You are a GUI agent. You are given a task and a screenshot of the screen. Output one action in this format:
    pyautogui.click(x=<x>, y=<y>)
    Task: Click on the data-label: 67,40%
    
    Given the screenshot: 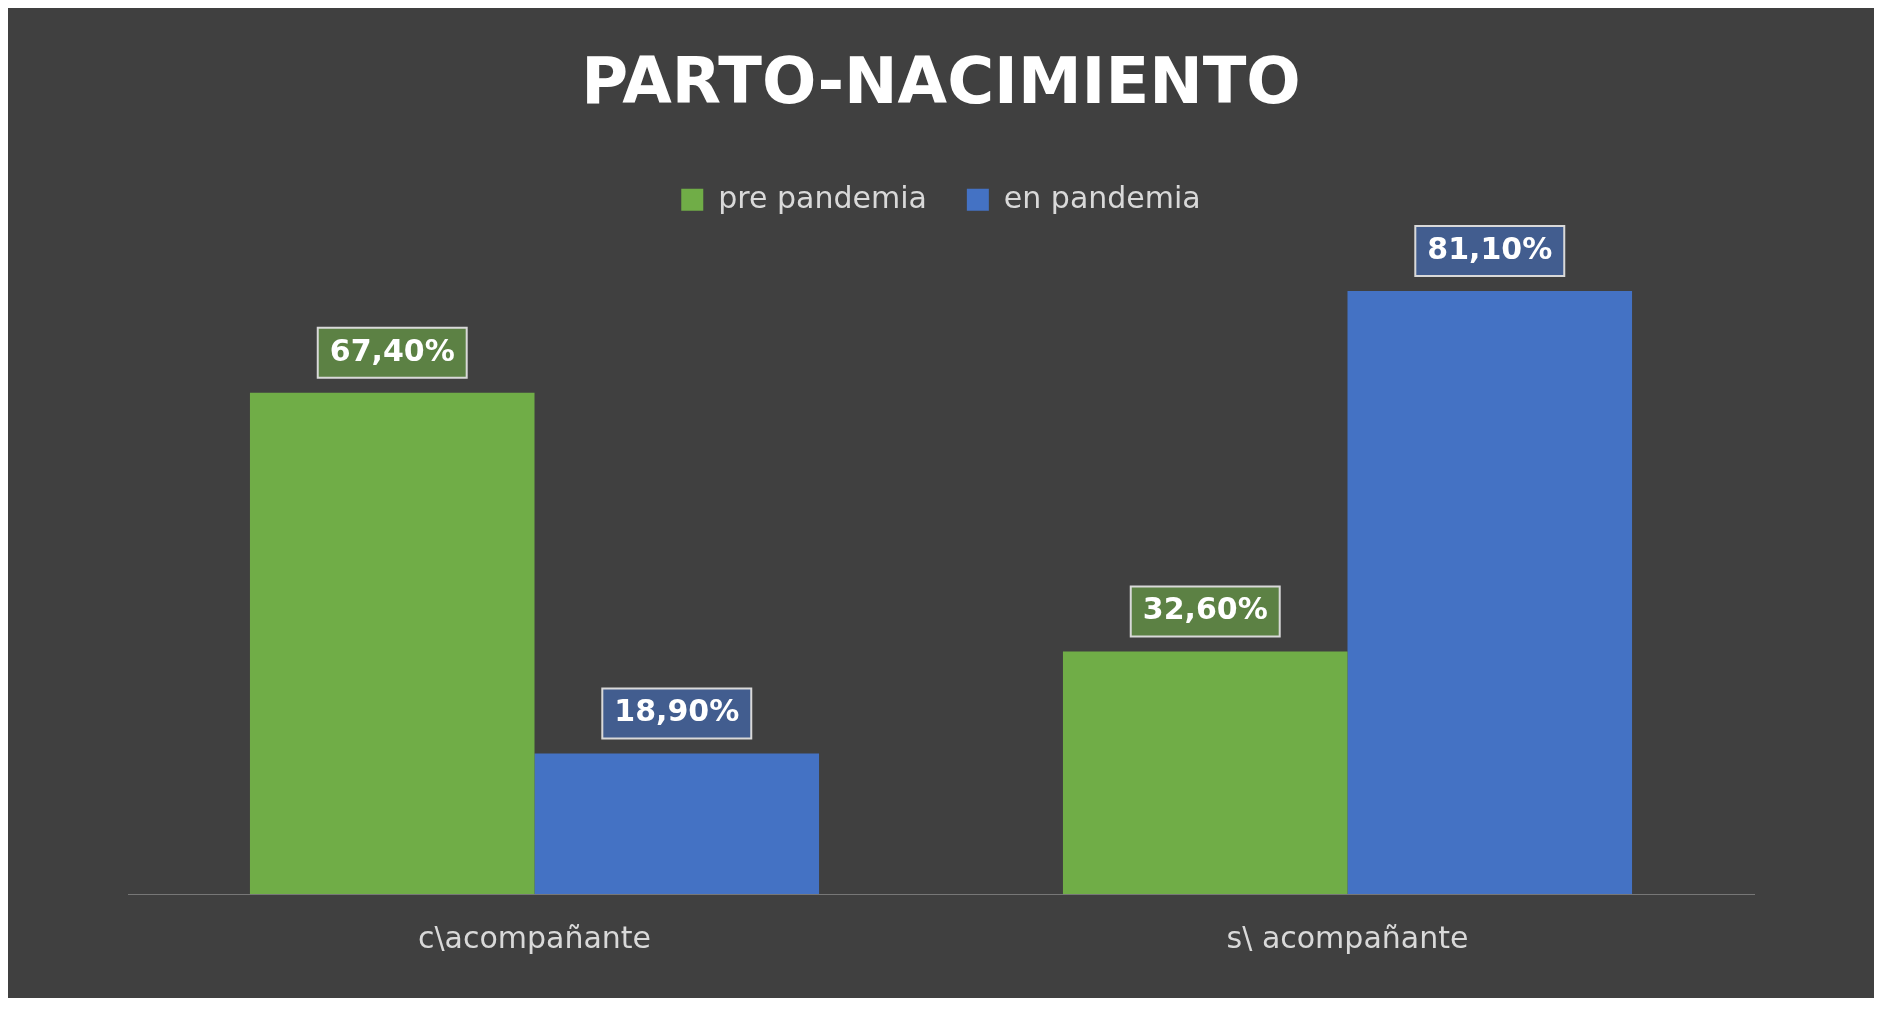 What is the action you would take?
    pyautogui.click(x=392, y=350)
    